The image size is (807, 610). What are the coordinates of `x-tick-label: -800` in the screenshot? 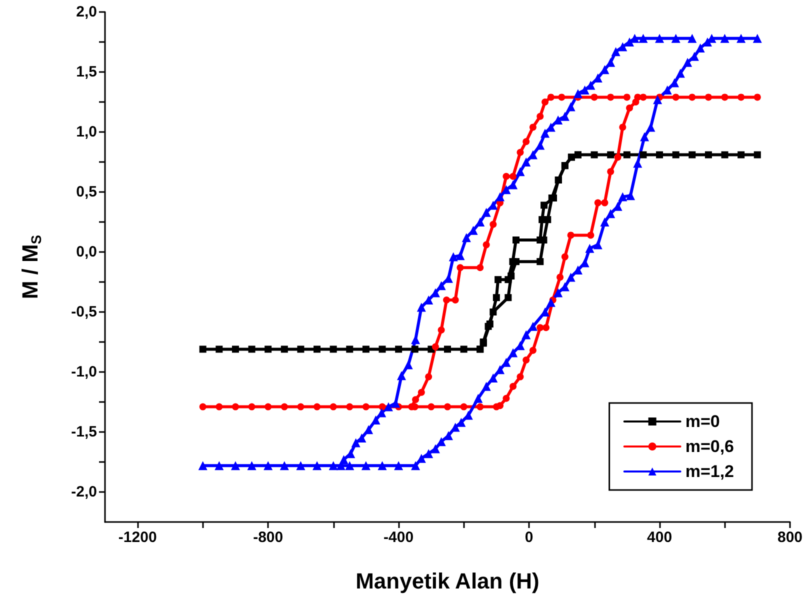 It's located at (268, 537).